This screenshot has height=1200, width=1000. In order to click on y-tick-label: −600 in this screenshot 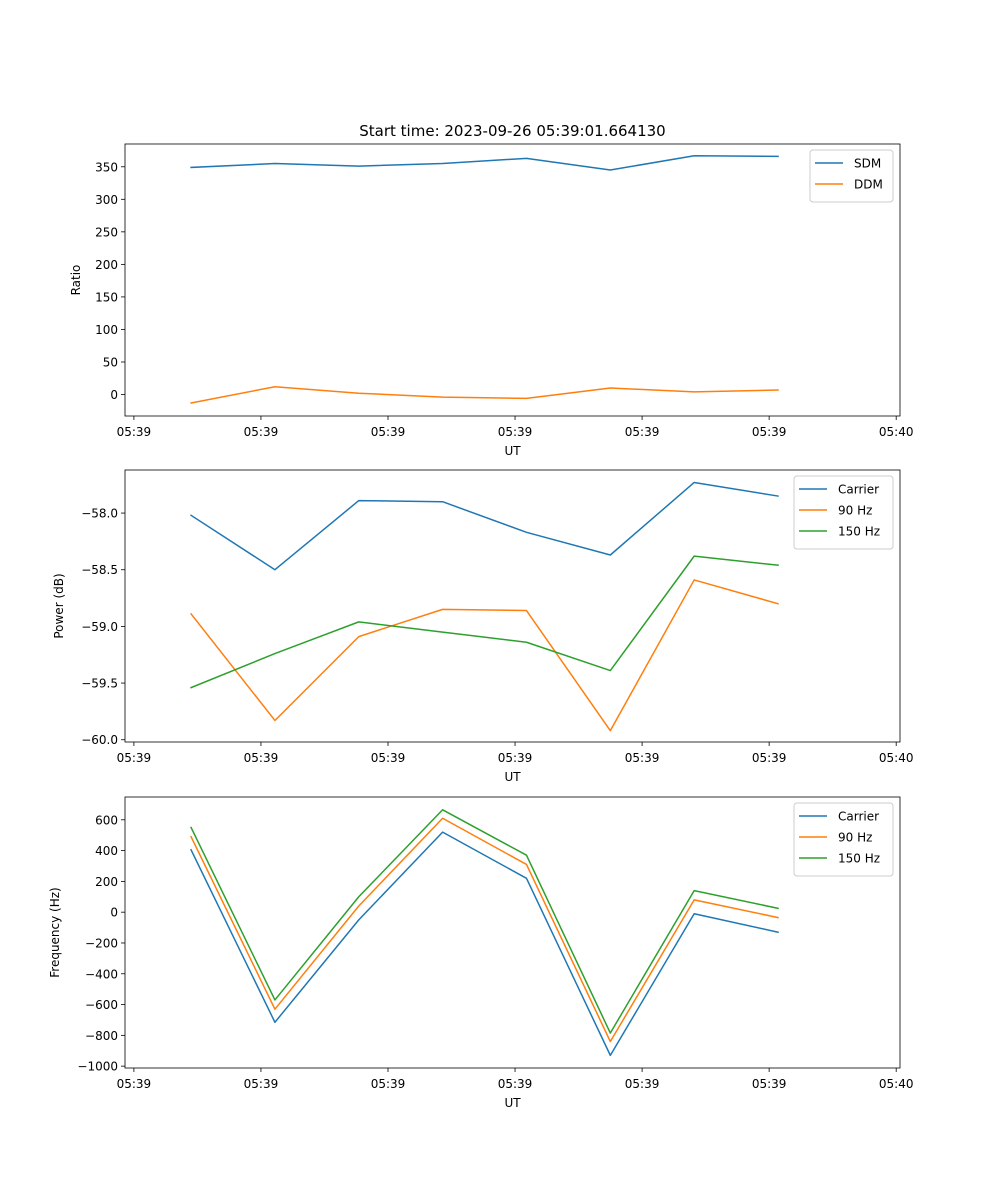, I will do `click(101, 1005)`.